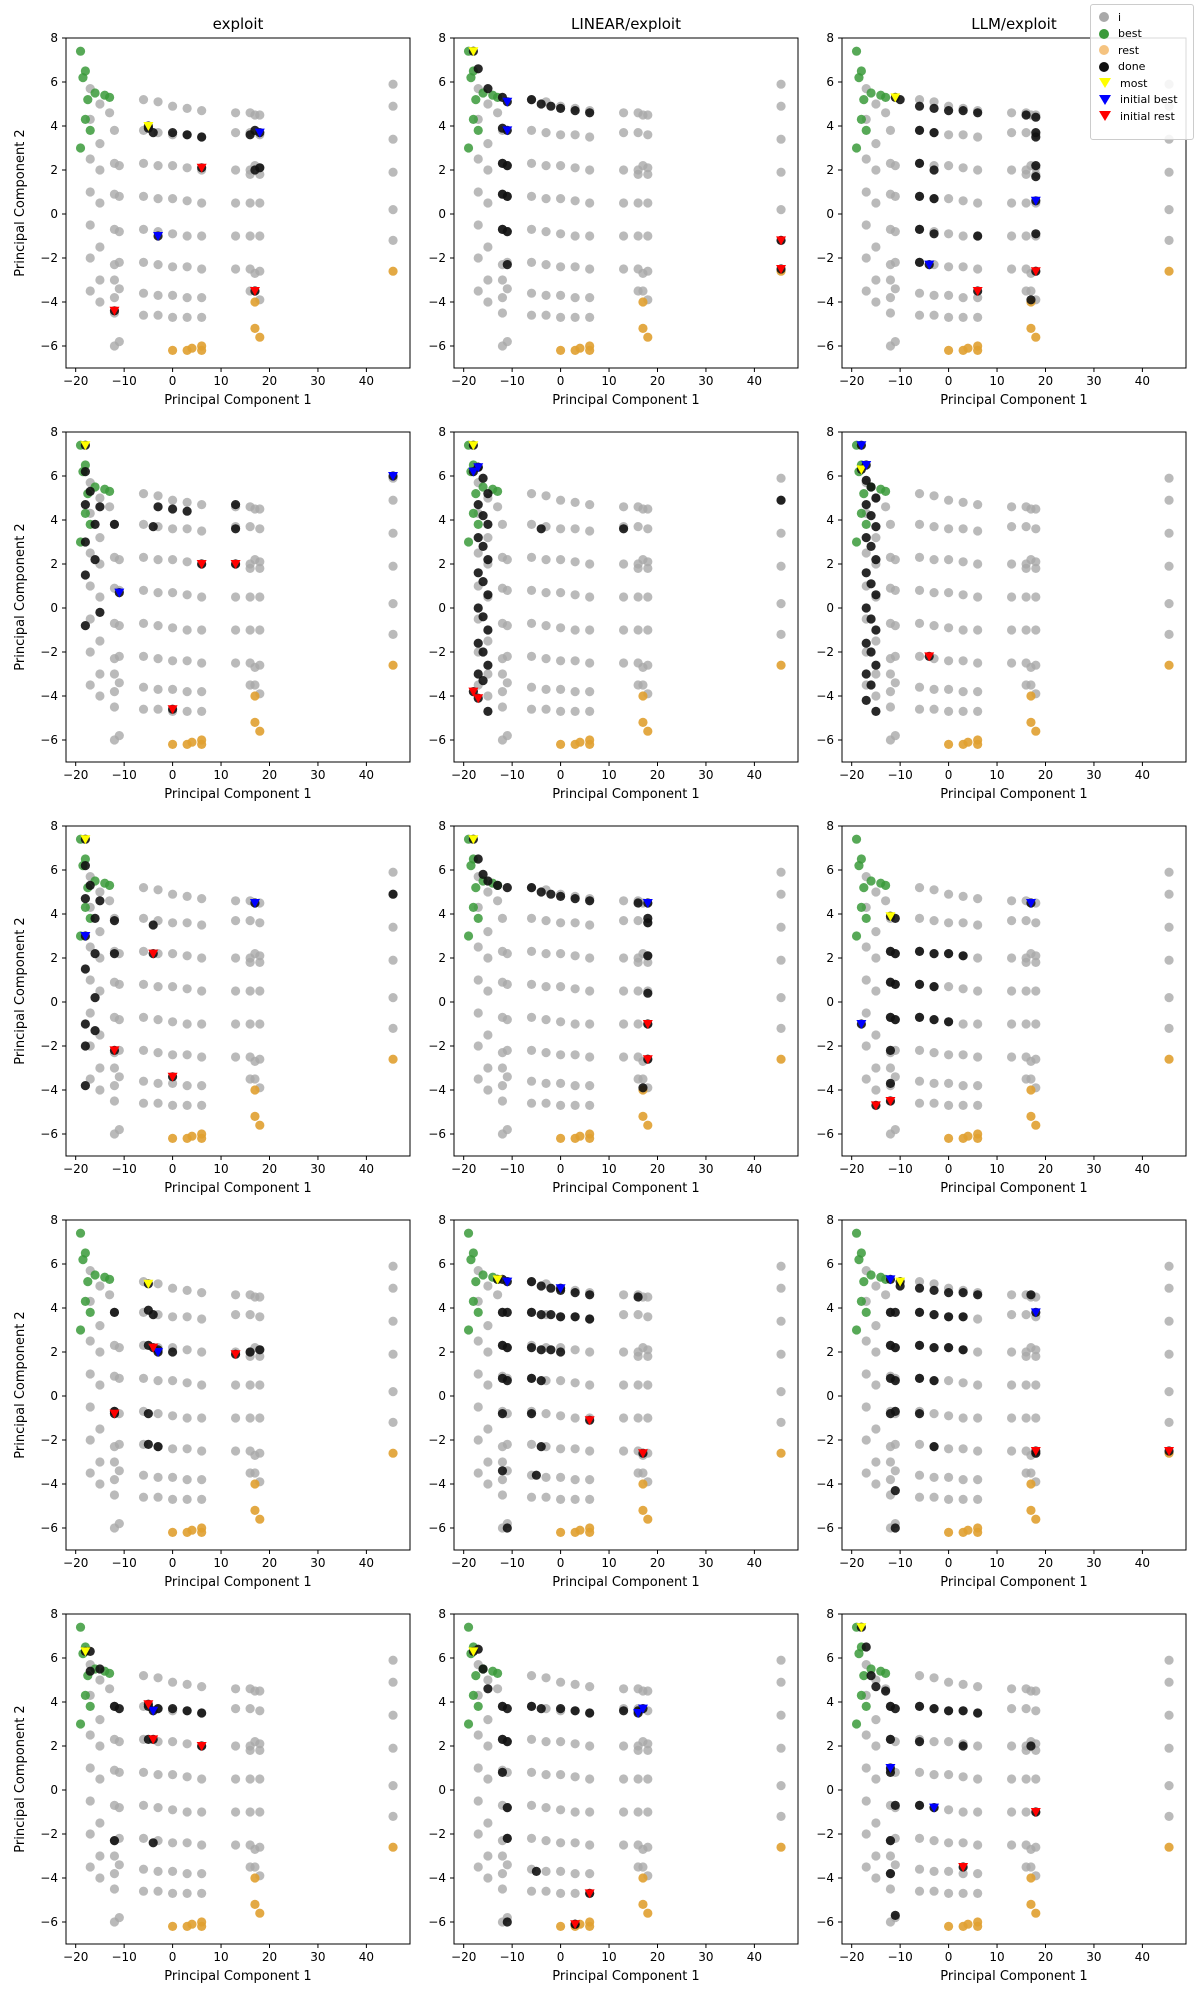 The width and height of the screenshot is (1200, 2000). What do you see at coordinates (49, 1134) in the screenshot?
I see `y-tick-label: −6` at bounding box center [49, 1134].